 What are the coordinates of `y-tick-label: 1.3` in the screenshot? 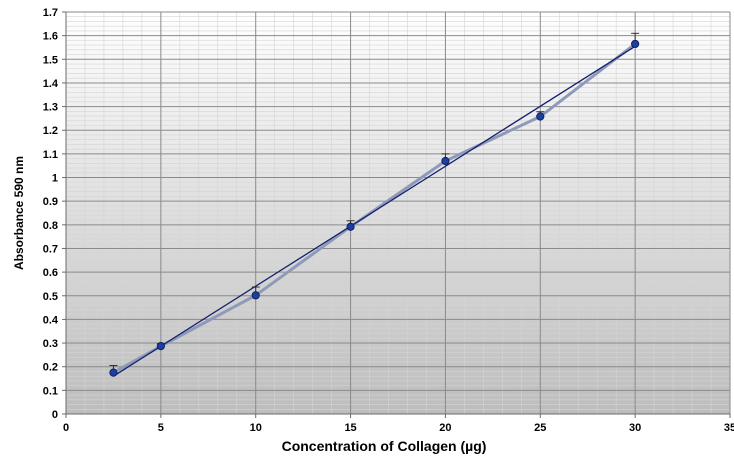 It's located at (50, 108).